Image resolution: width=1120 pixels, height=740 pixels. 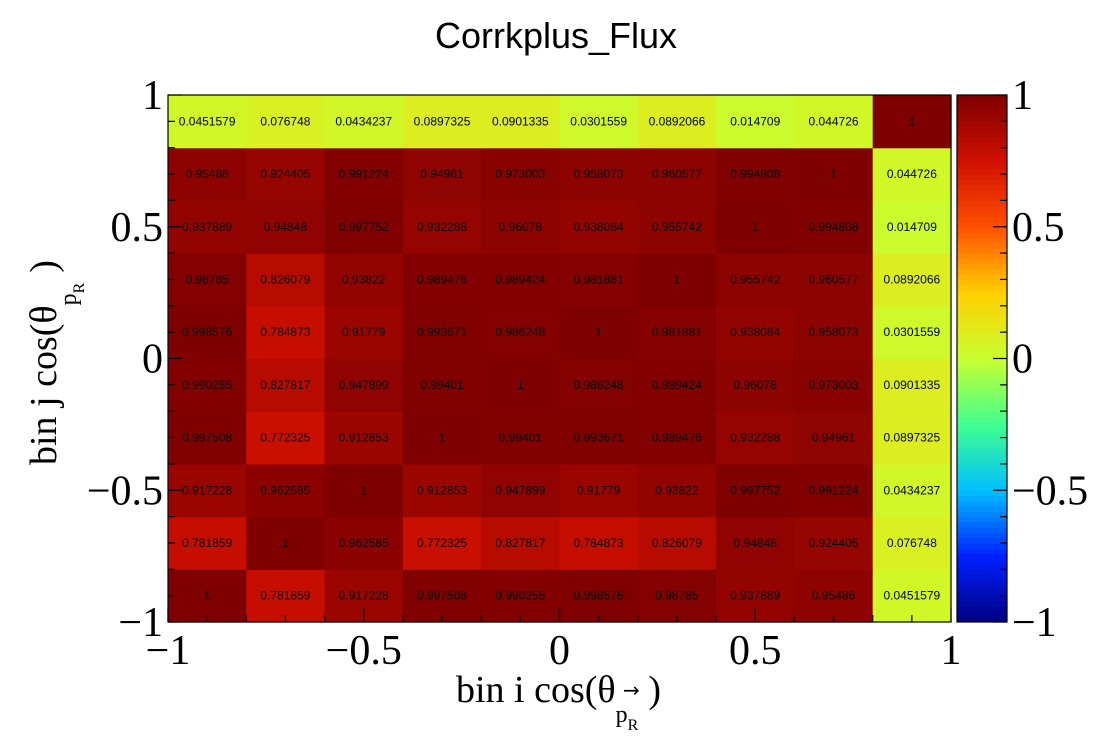 I want to click on cell-value-label: 0.912853, so click(x=442, y=490).